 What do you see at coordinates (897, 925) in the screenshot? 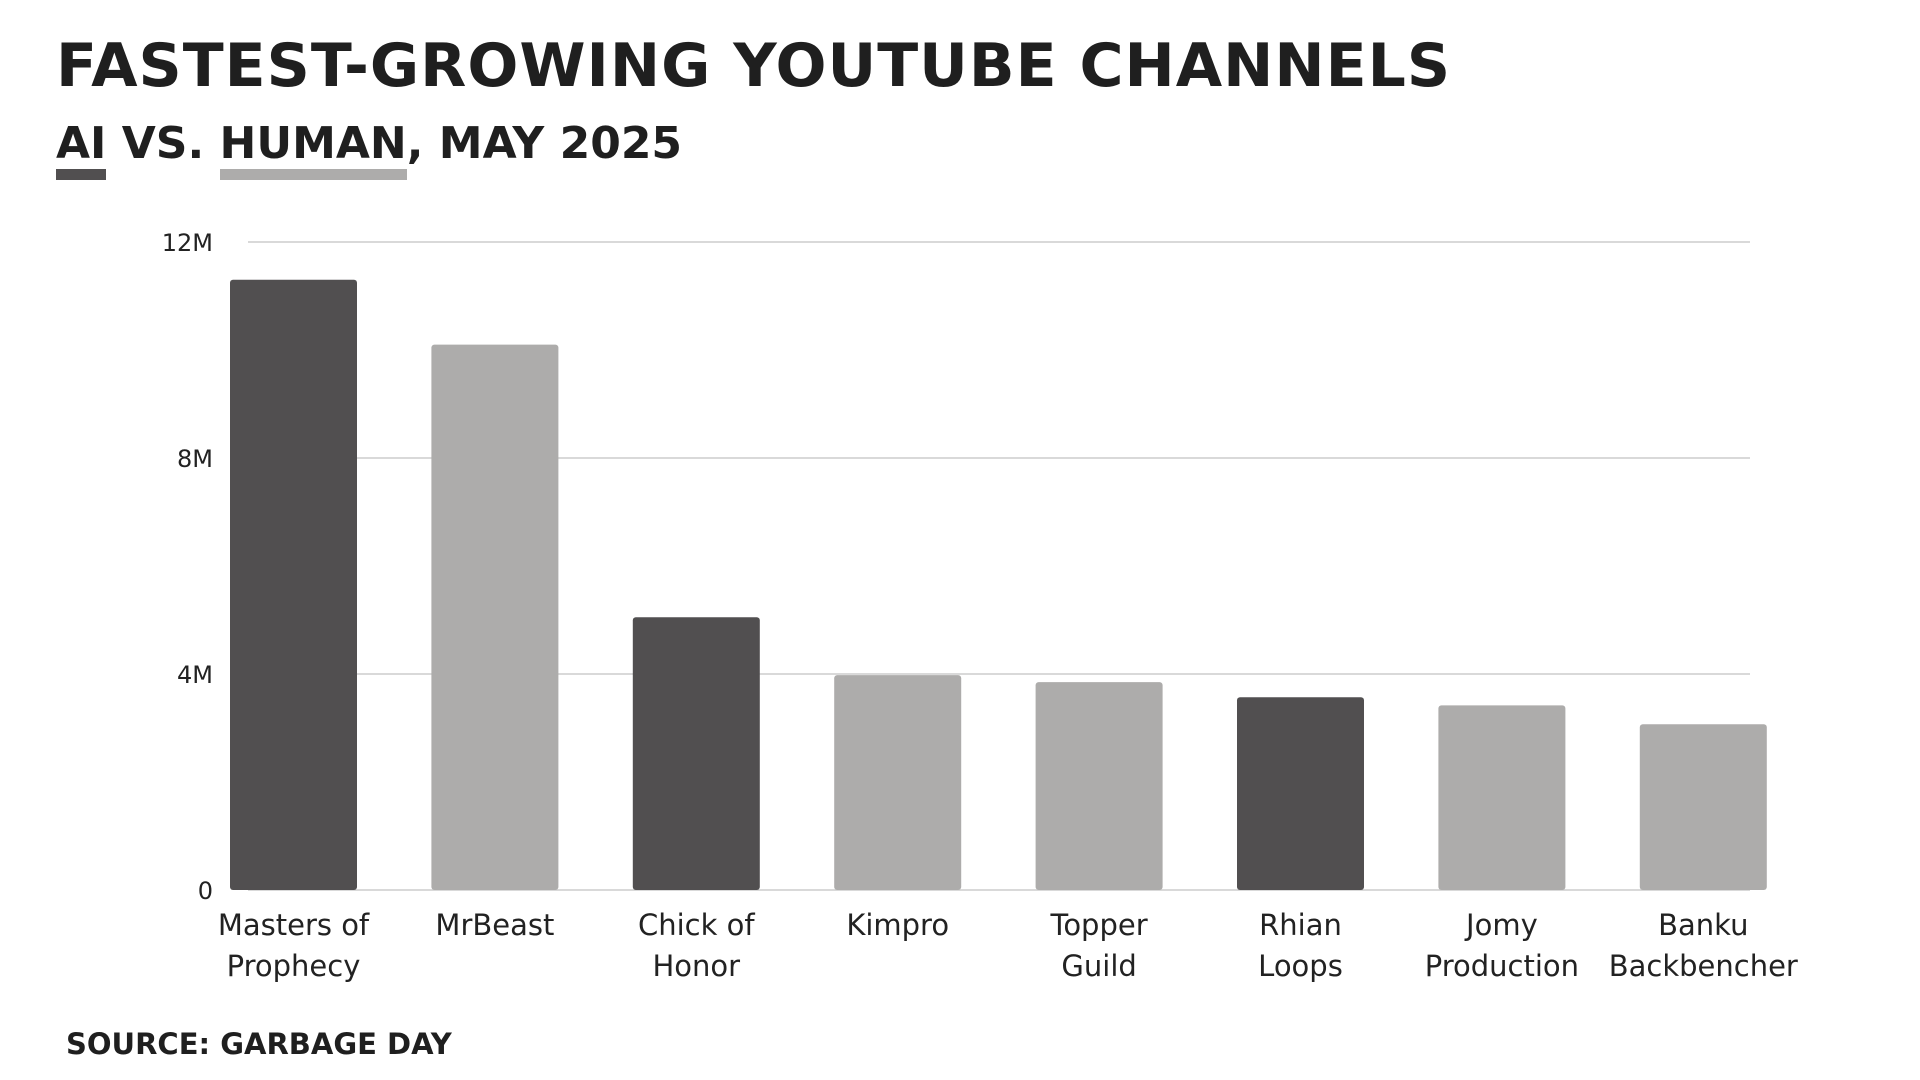
I see `x-category-label: Kimpro` at bounding box center [897, 925].